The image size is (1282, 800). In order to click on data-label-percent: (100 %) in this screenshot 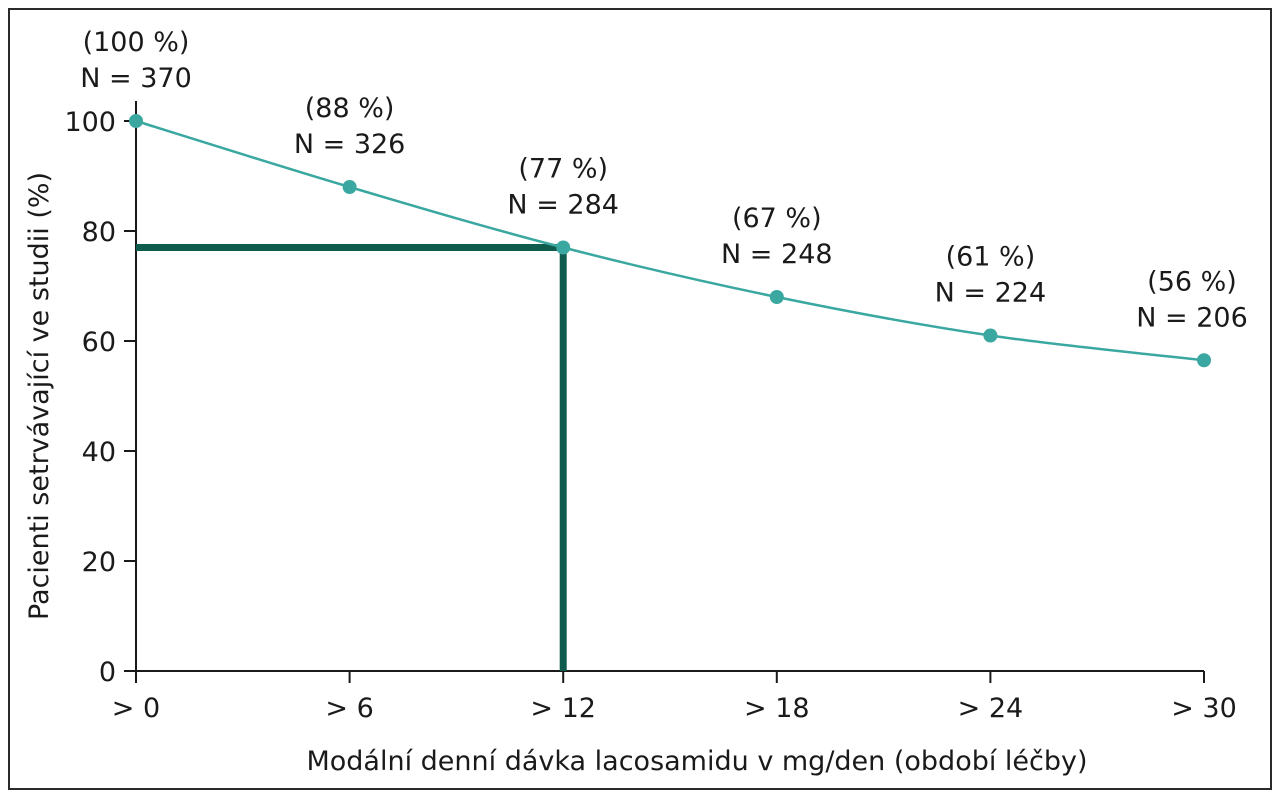, I will do `click(136, 42)`.